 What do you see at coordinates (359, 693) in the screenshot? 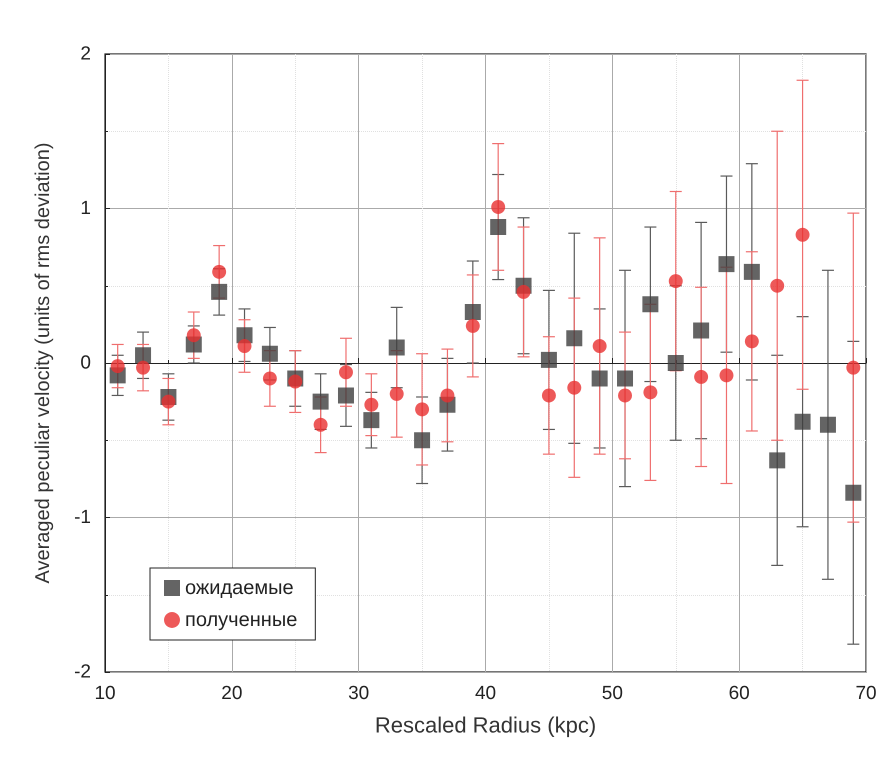
I see `x-tick-label: 30` at bounding box center [359, 693].